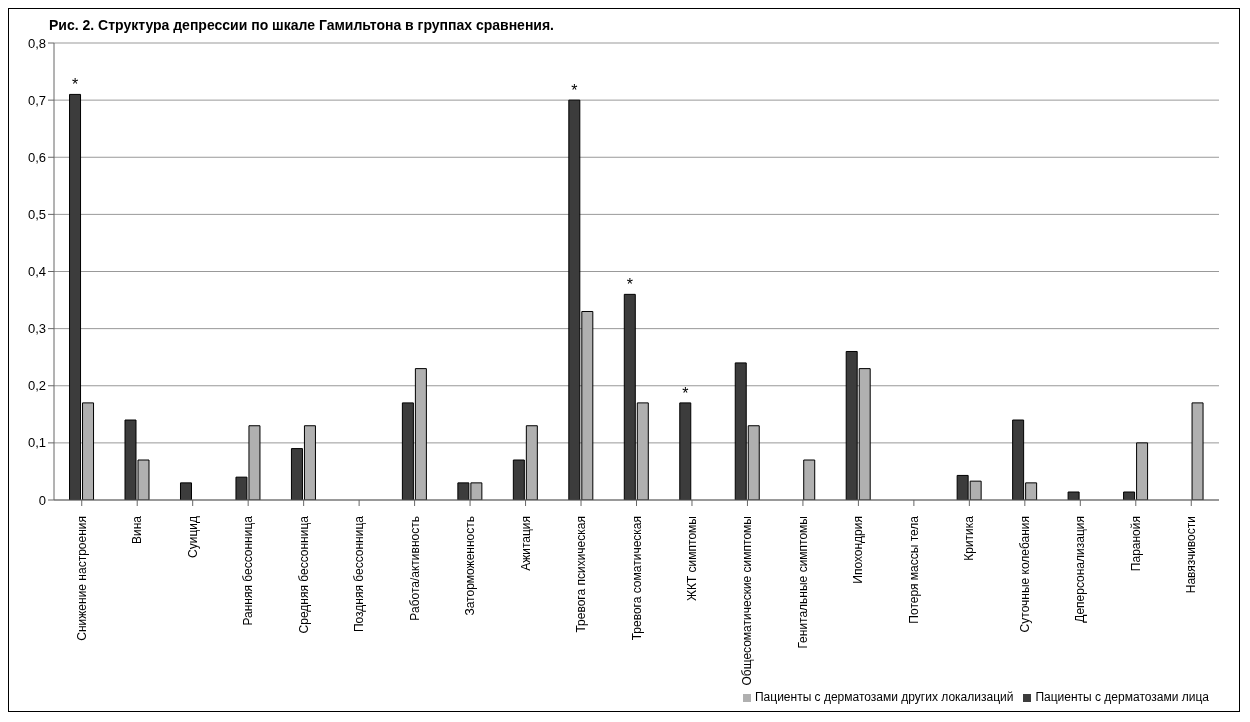 This screenshot has width=1250, height=722. I want to click on y-tick-label: 0,1, so click(36, 443).